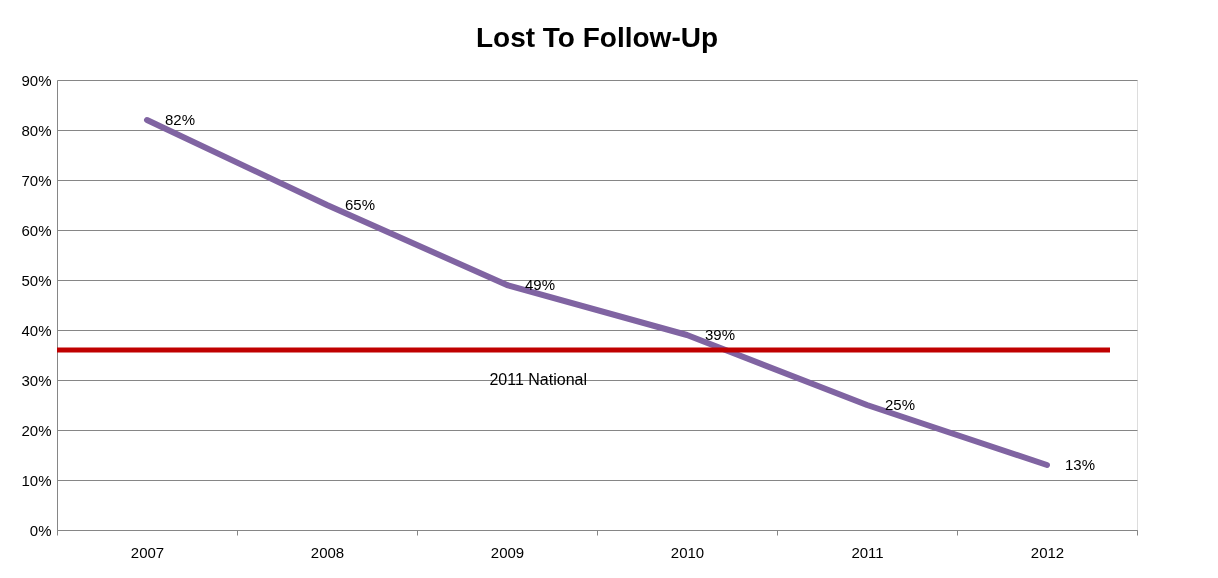  I want to click on data-label: 39%, so click(720, 334).